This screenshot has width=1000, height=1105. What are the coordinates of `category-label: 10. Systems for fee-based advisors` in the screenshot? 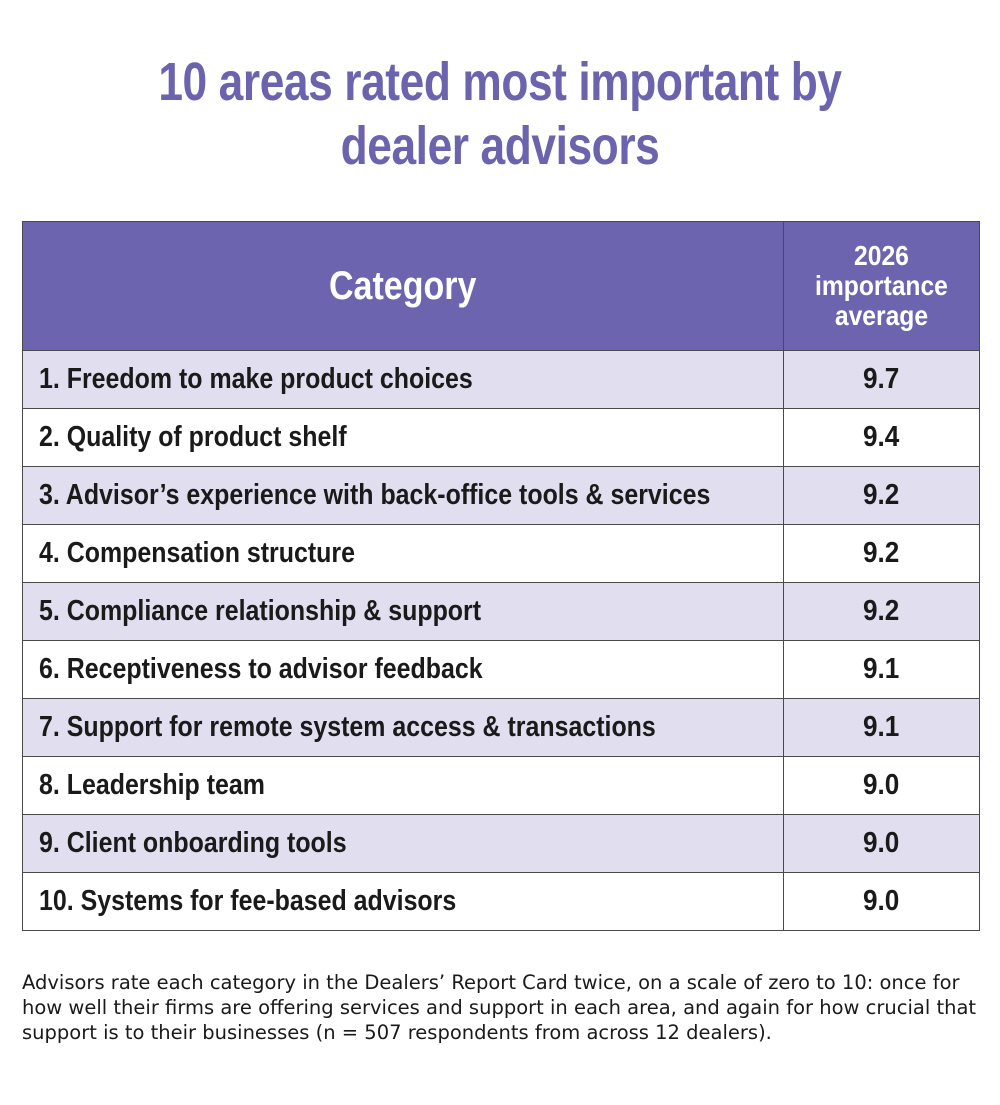 It's located at (248, 901).